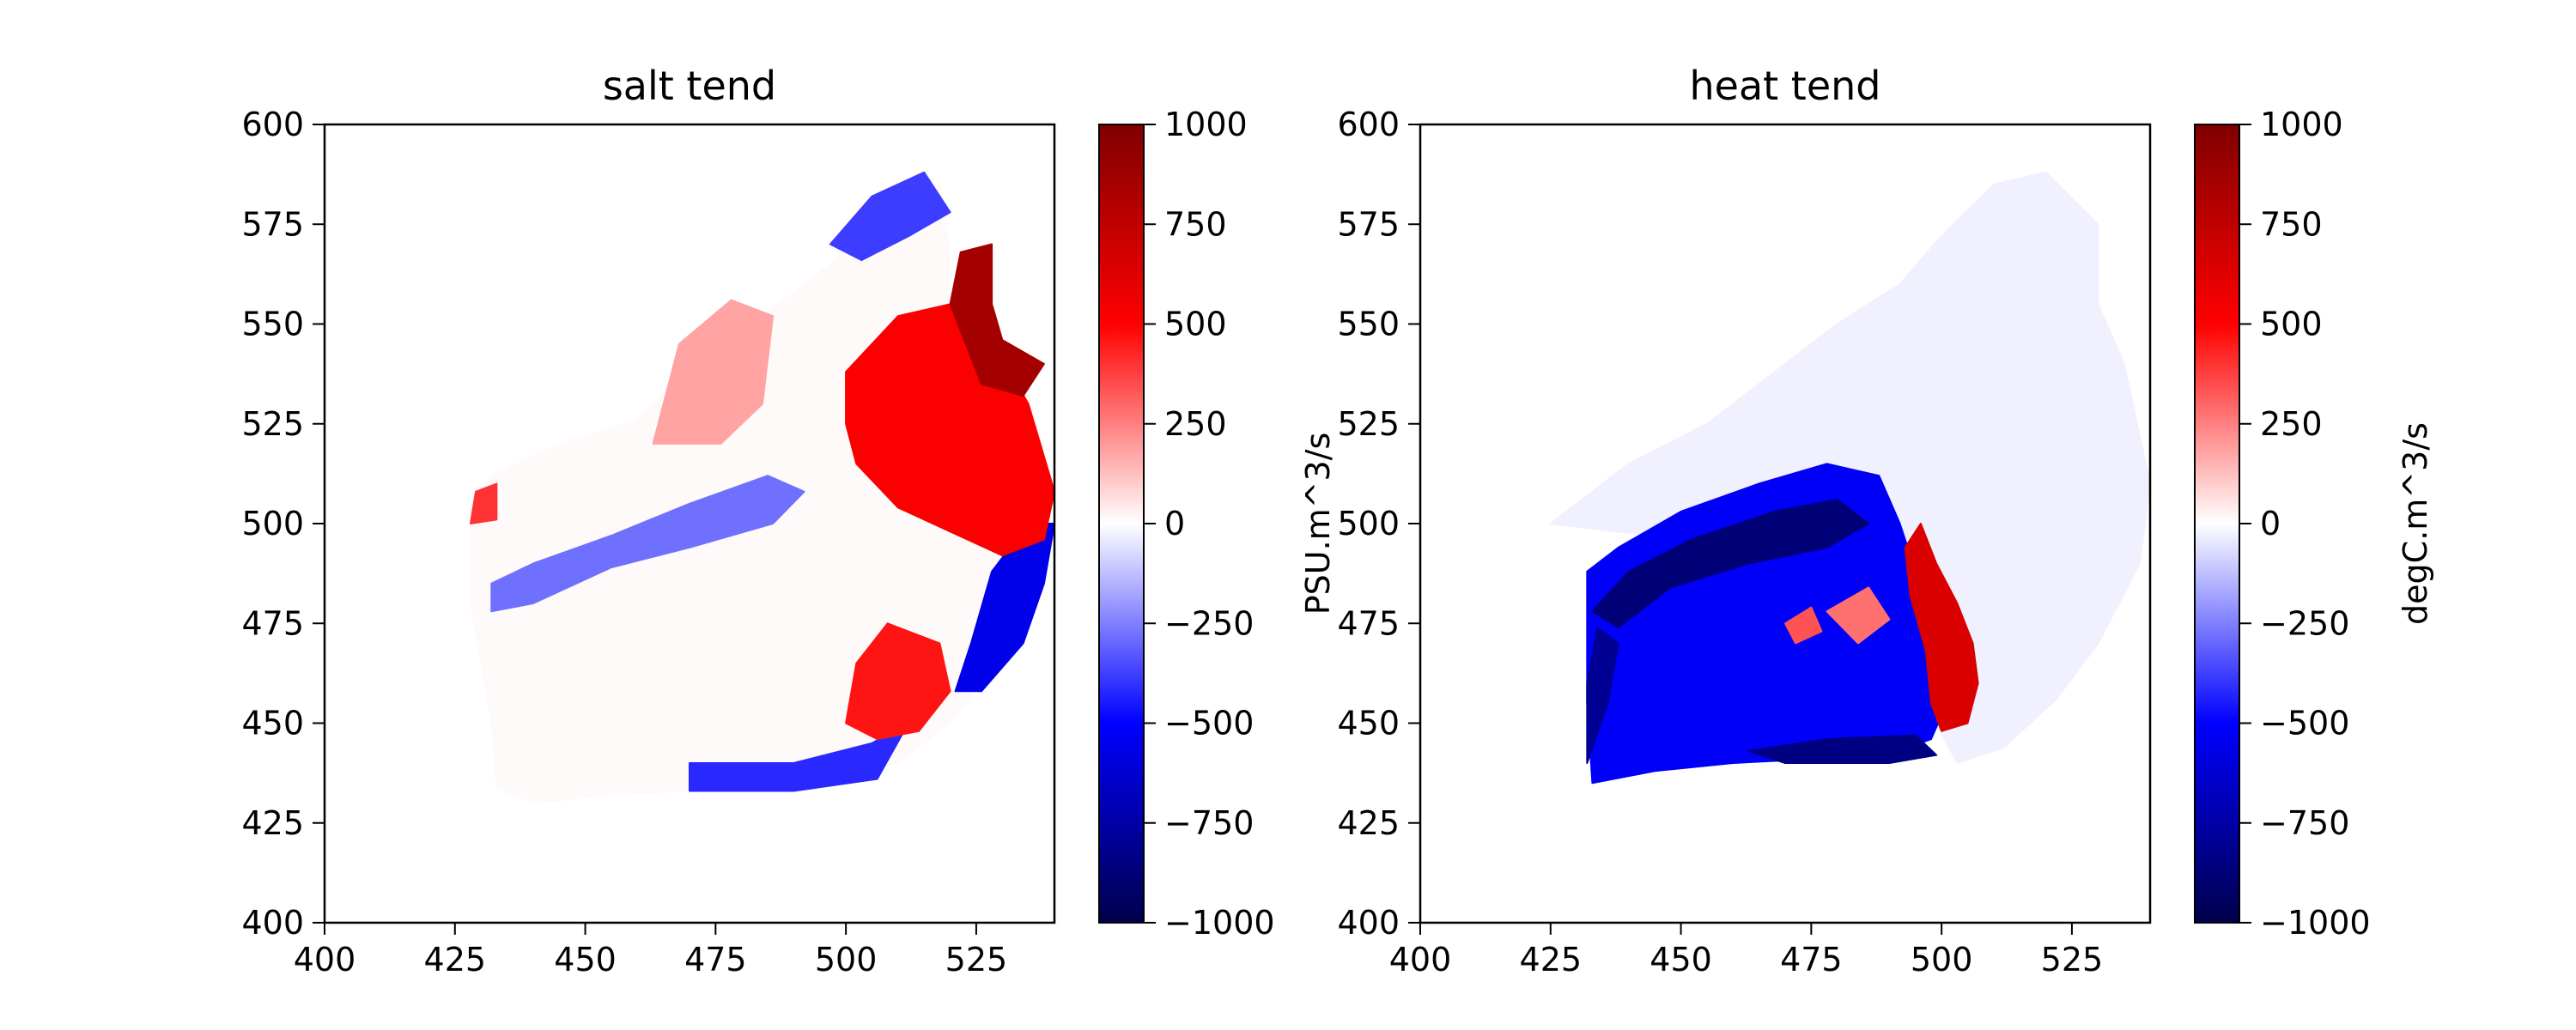 The height and width of the screenshot is (1030, 2576). What do you see at coordinates (1843, 749) in the screenshot?
I see `region-neg-strong-south` at bounding box center [1843, 749].